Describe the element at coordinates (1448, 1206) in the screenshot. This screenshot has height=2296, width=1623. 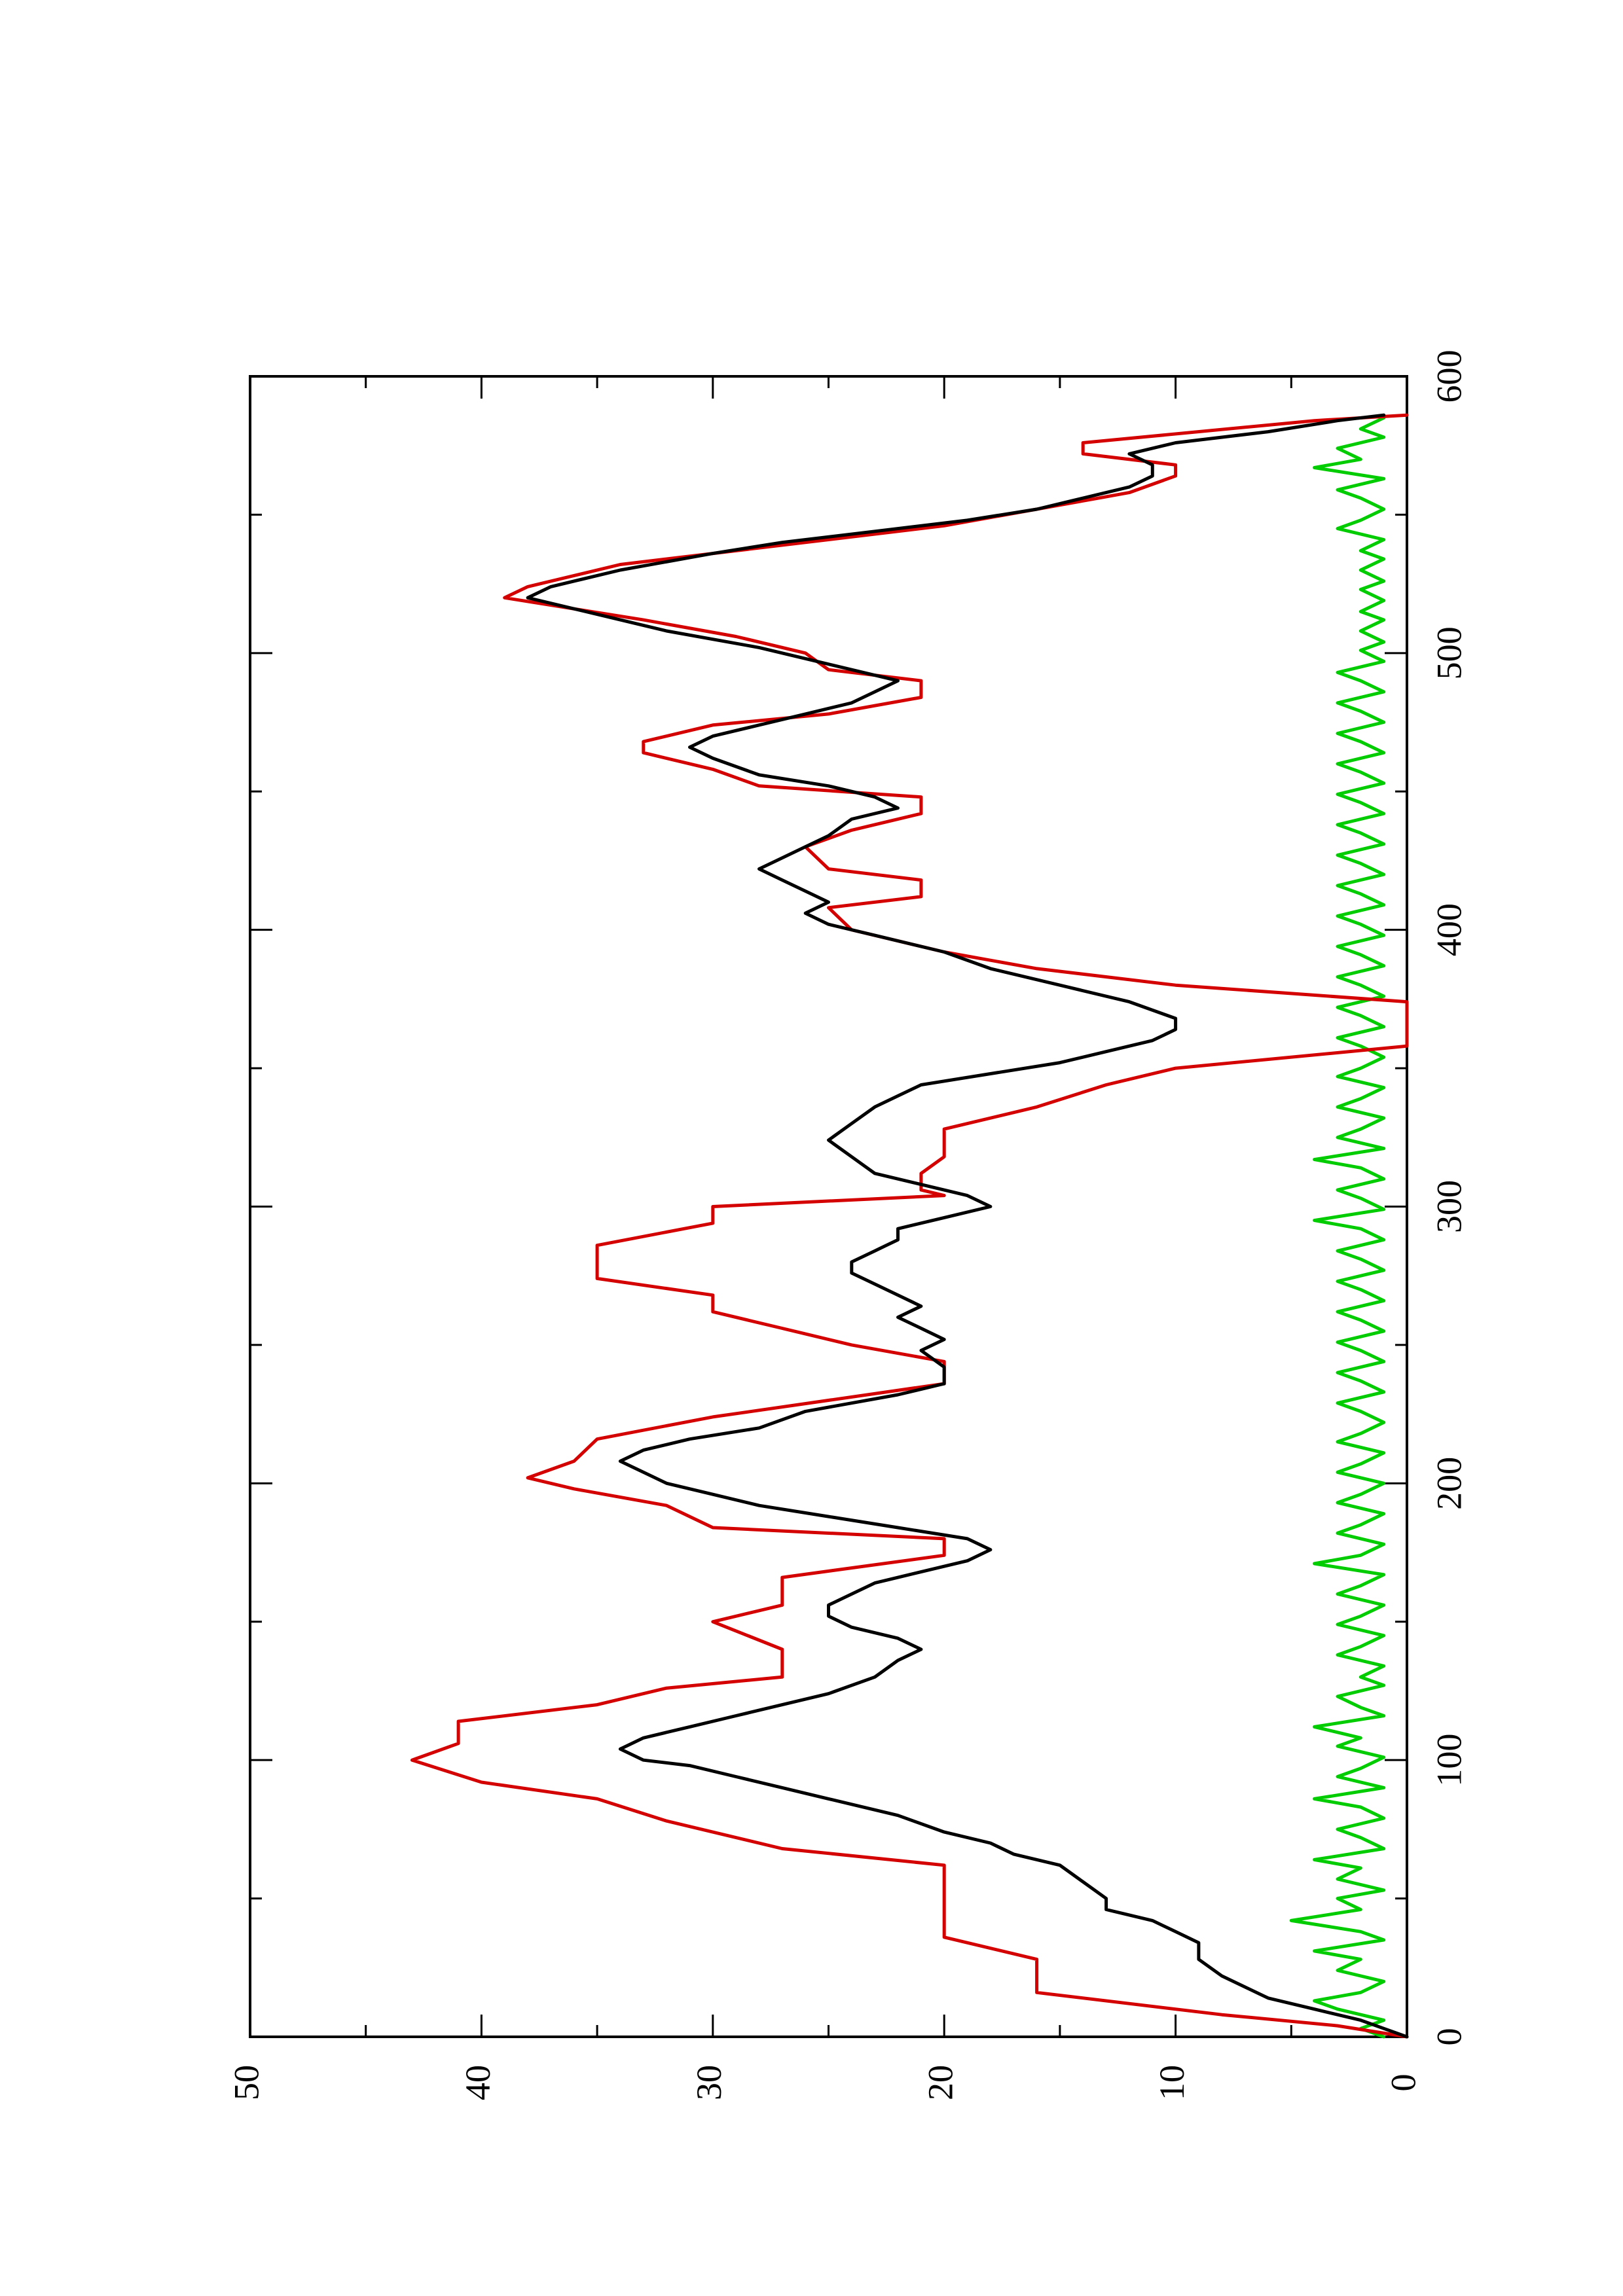
I see `x-tick-label: 300` at that location.